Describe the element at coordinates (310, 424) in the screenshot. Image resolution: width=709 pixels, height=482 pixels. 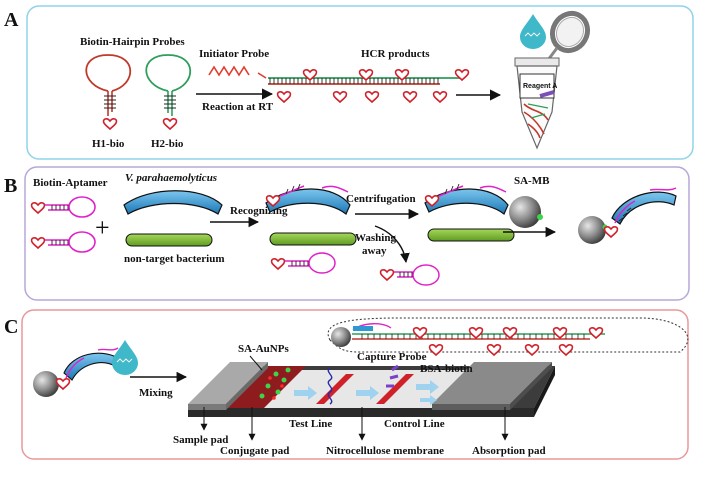
I see `test-line-label: Test Line` at that location.